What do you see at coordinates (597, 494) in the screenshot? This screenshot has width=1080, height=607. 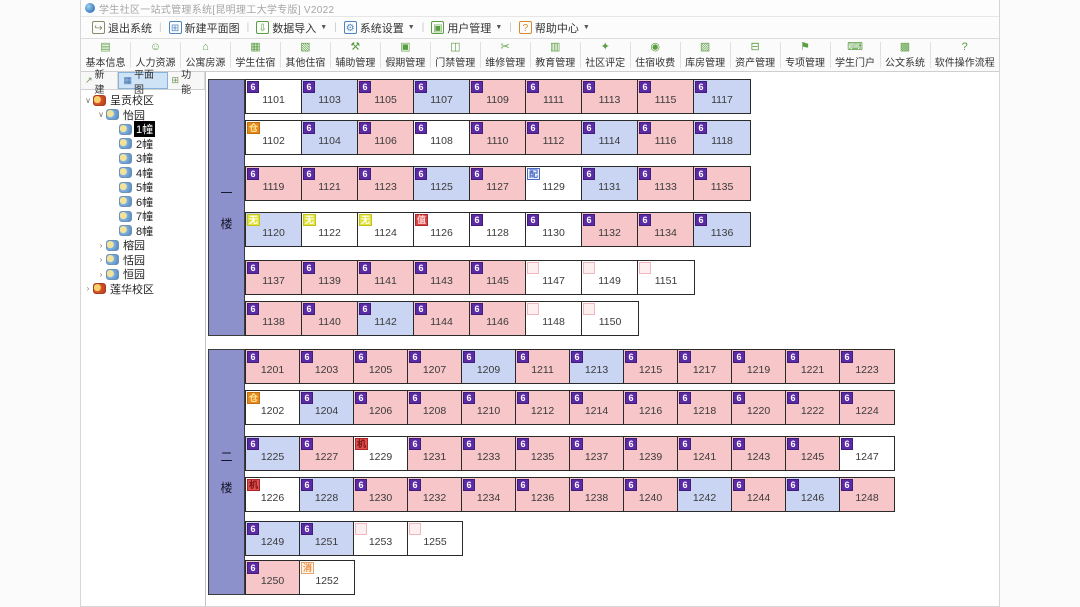 I see `room-1238: 6 1238` at bounding box center [597, 494].